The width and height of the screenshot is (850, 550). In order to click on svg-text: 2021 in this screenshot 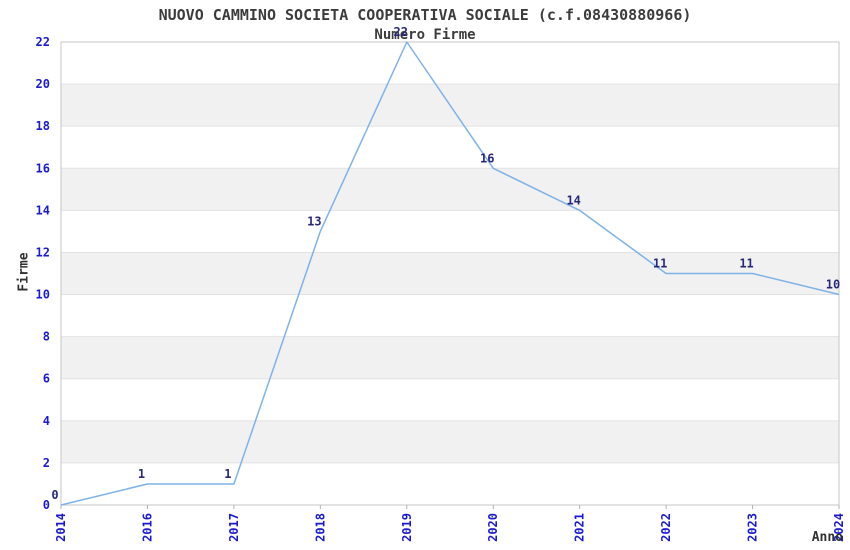, I will do `click(580, 527)`.